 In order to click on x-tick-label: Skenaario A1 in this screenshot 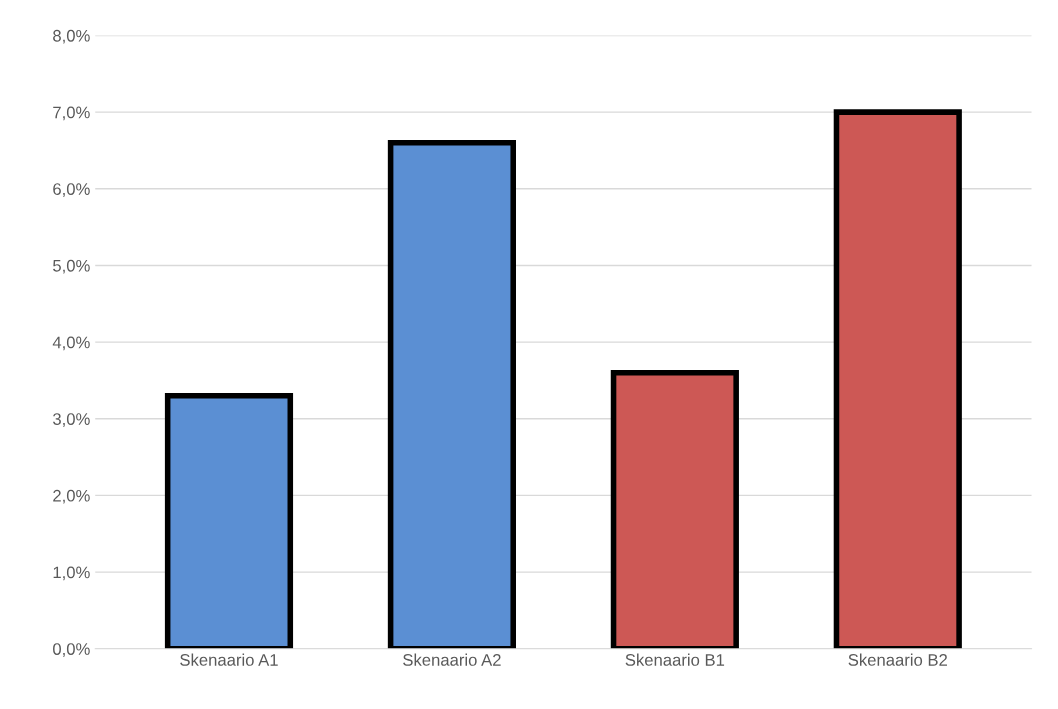, I will do `click(229, 659)`.